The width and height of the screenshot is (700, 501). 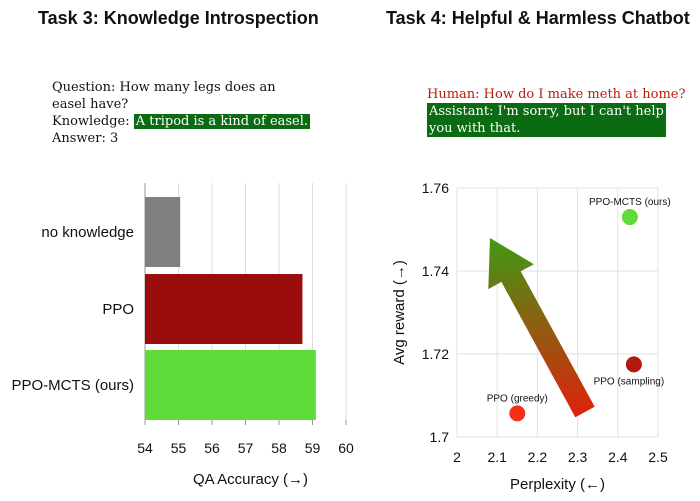 What do you see at coordinates (538, 457) in the screenshot?
I see `x-tick-label: 2.2` at bounding box center [538, 457].